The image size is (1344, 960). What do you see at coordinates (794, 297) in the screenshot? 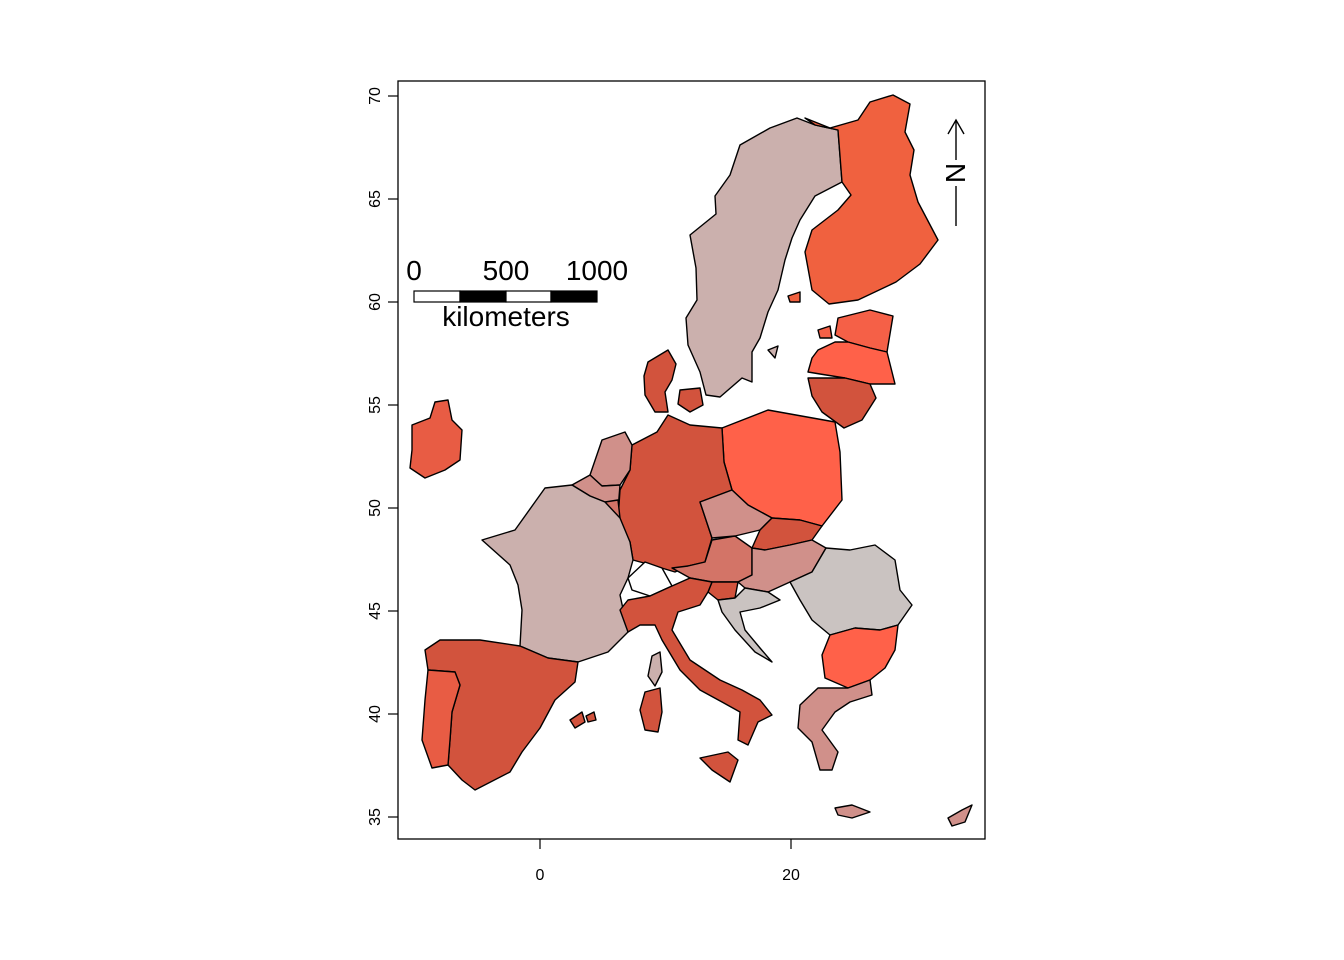
I see `country-finland-aland` at bounding box center [794, 297].